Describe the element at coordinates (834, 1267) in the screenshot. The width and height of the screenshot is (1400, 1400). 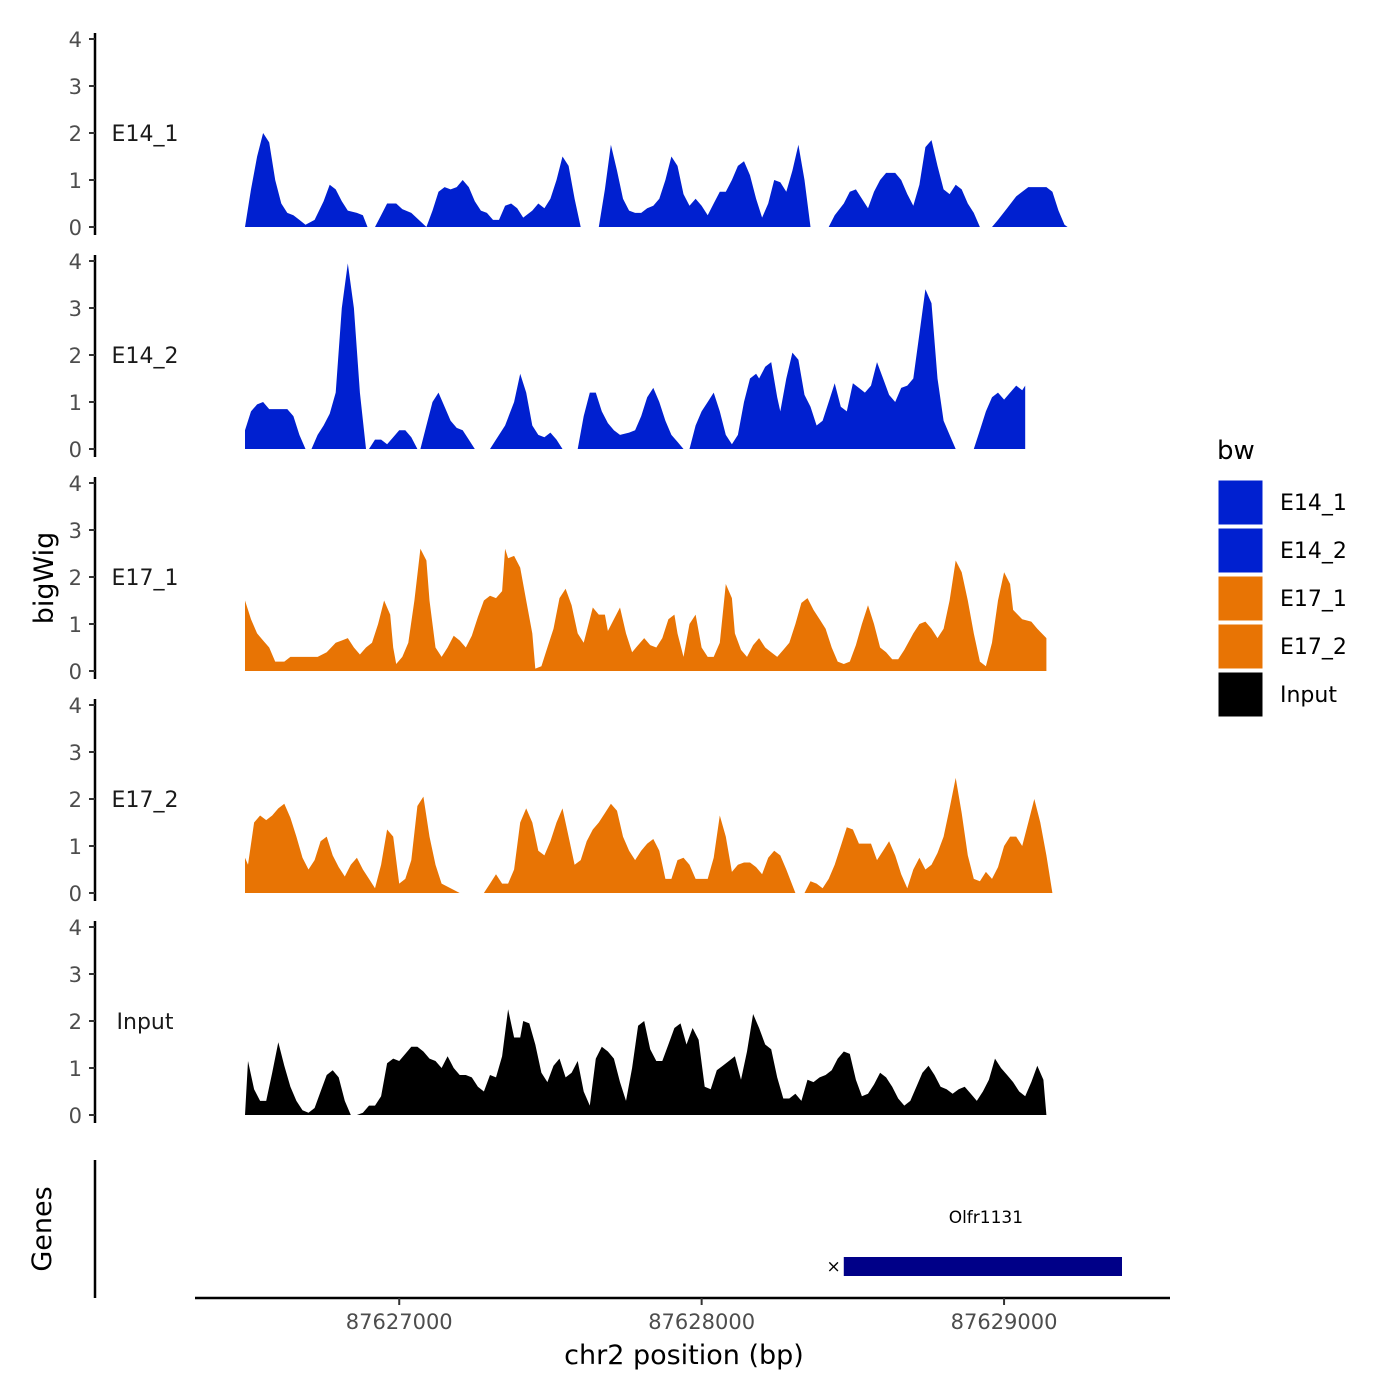
I see `gene-strand-arrow-icon: ×` at that location.